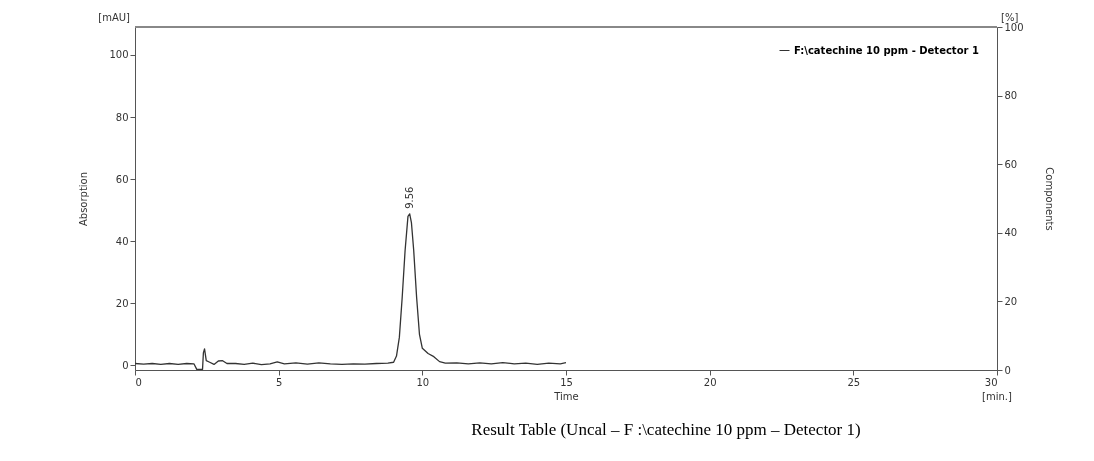  I want to click on x-tick-label: 20, so click(710, 382).